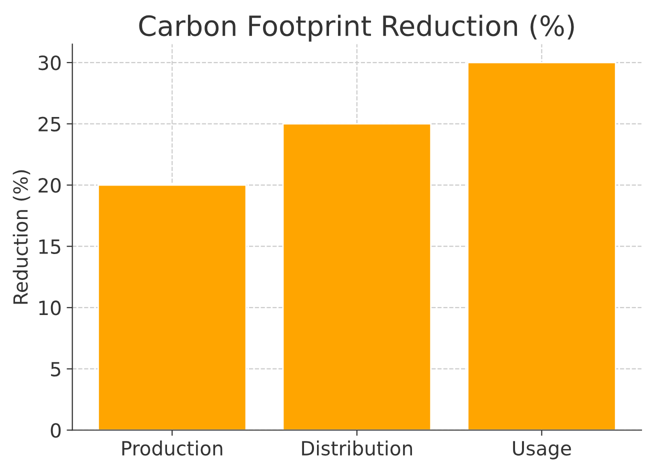  What do you see at coordinates (49, 247) in the screenshot?
I see `y-tick-label: 15` at bounding box center [49, 247].